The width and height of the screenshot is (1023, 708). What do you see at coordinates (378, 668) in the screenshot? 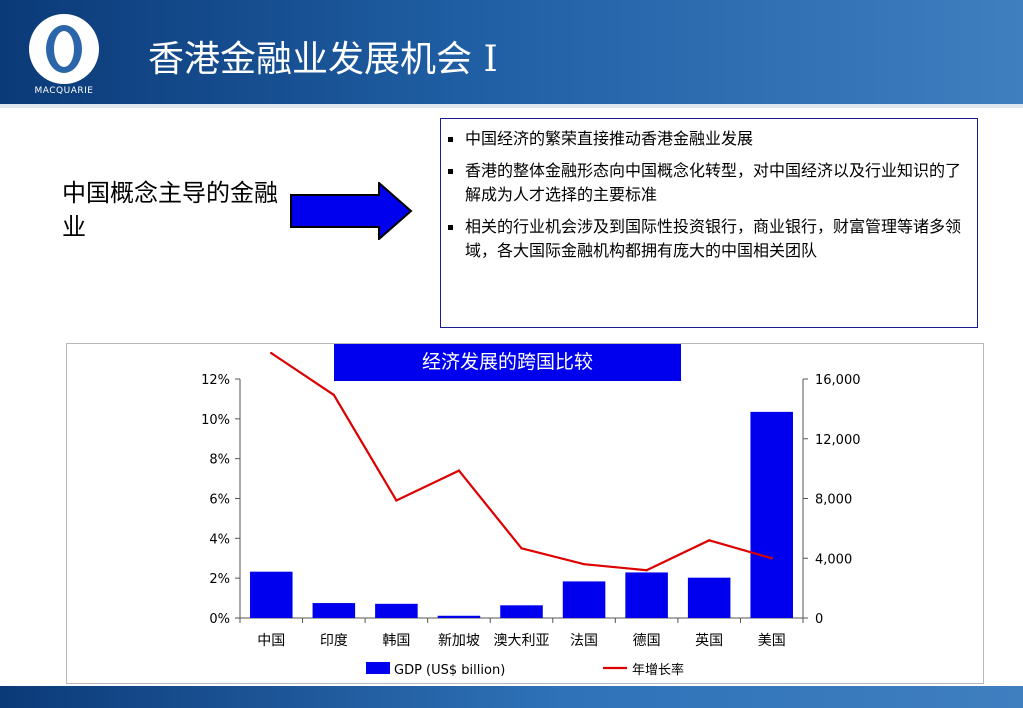
I see `legend-gdp-swatch` at bounding box center [378, 668].